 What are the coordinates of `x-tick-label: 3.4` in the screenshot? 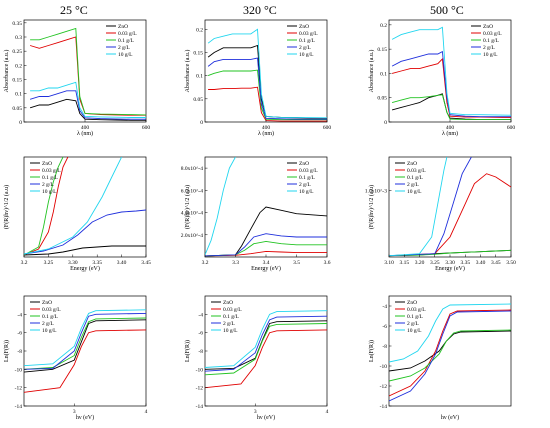 It's located at (266, 263).